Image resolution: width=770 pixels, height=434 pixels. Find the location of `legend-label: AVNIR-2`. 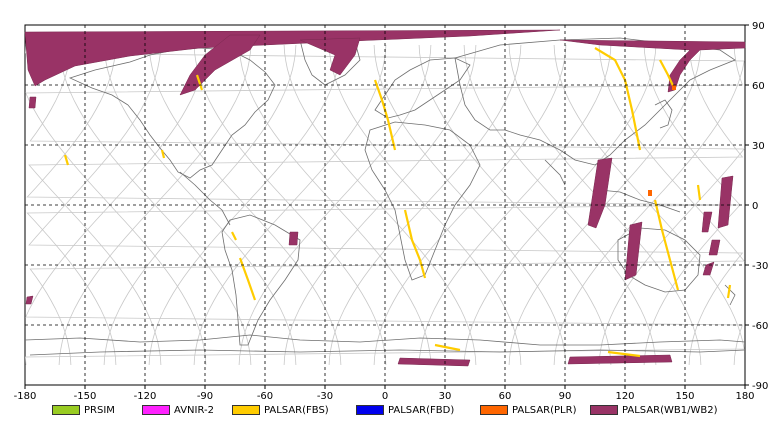

legend-label: AVNIR-2 is located at coordinates (194, 410).